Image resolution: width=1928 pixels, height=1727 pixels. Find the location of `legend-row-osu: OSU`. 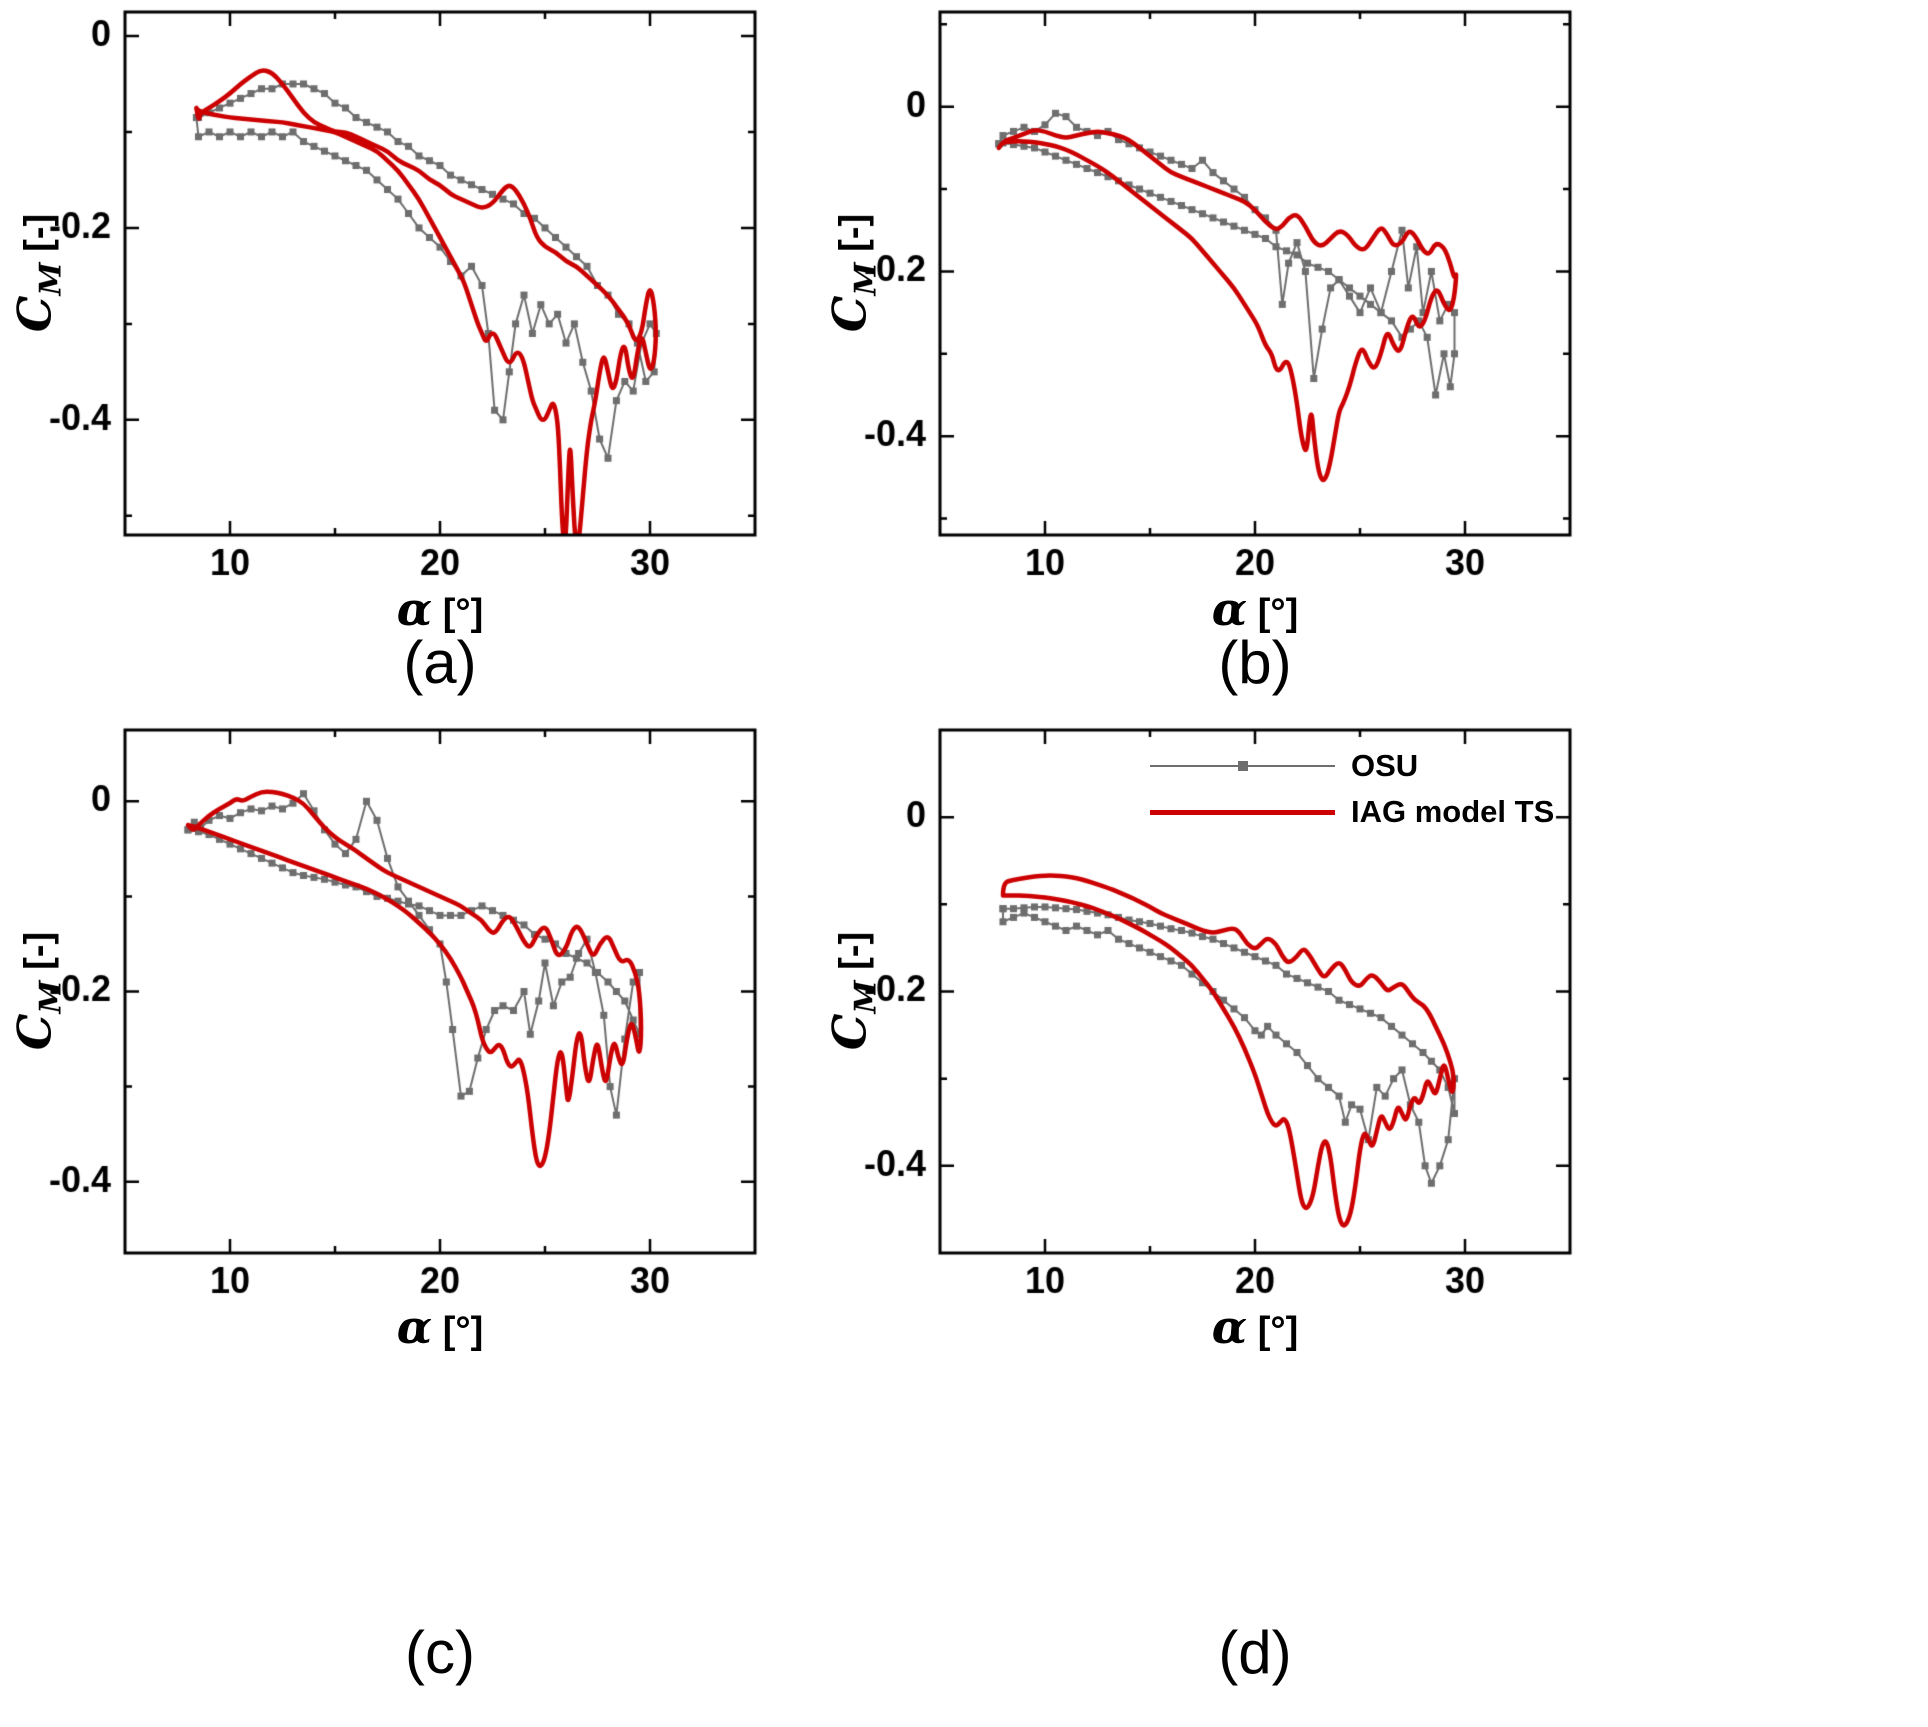

legend-row-osu: OSU is located at coordinates (1352, 766).